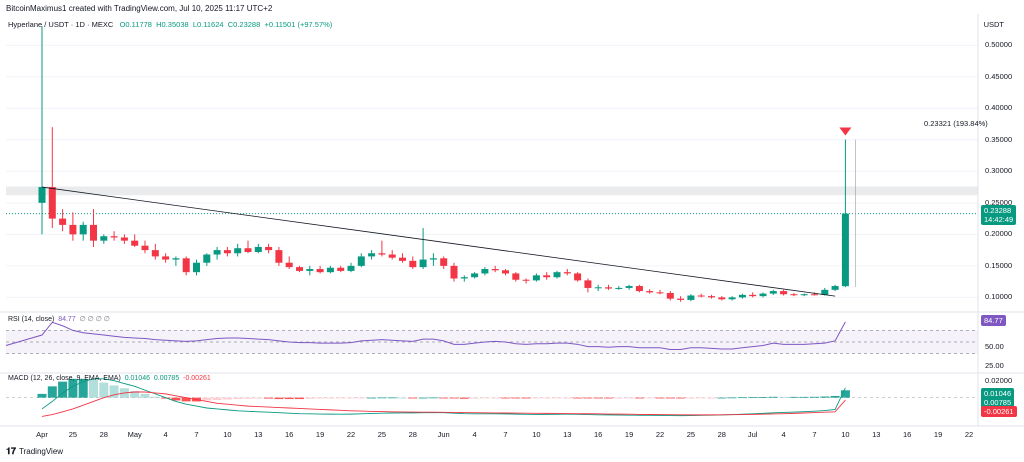 The height and width of the screenshot is (462, 1024). Describe the element at coordinates (208, 24) in the screenshot. I see `low-value: L0.11624` at that location.